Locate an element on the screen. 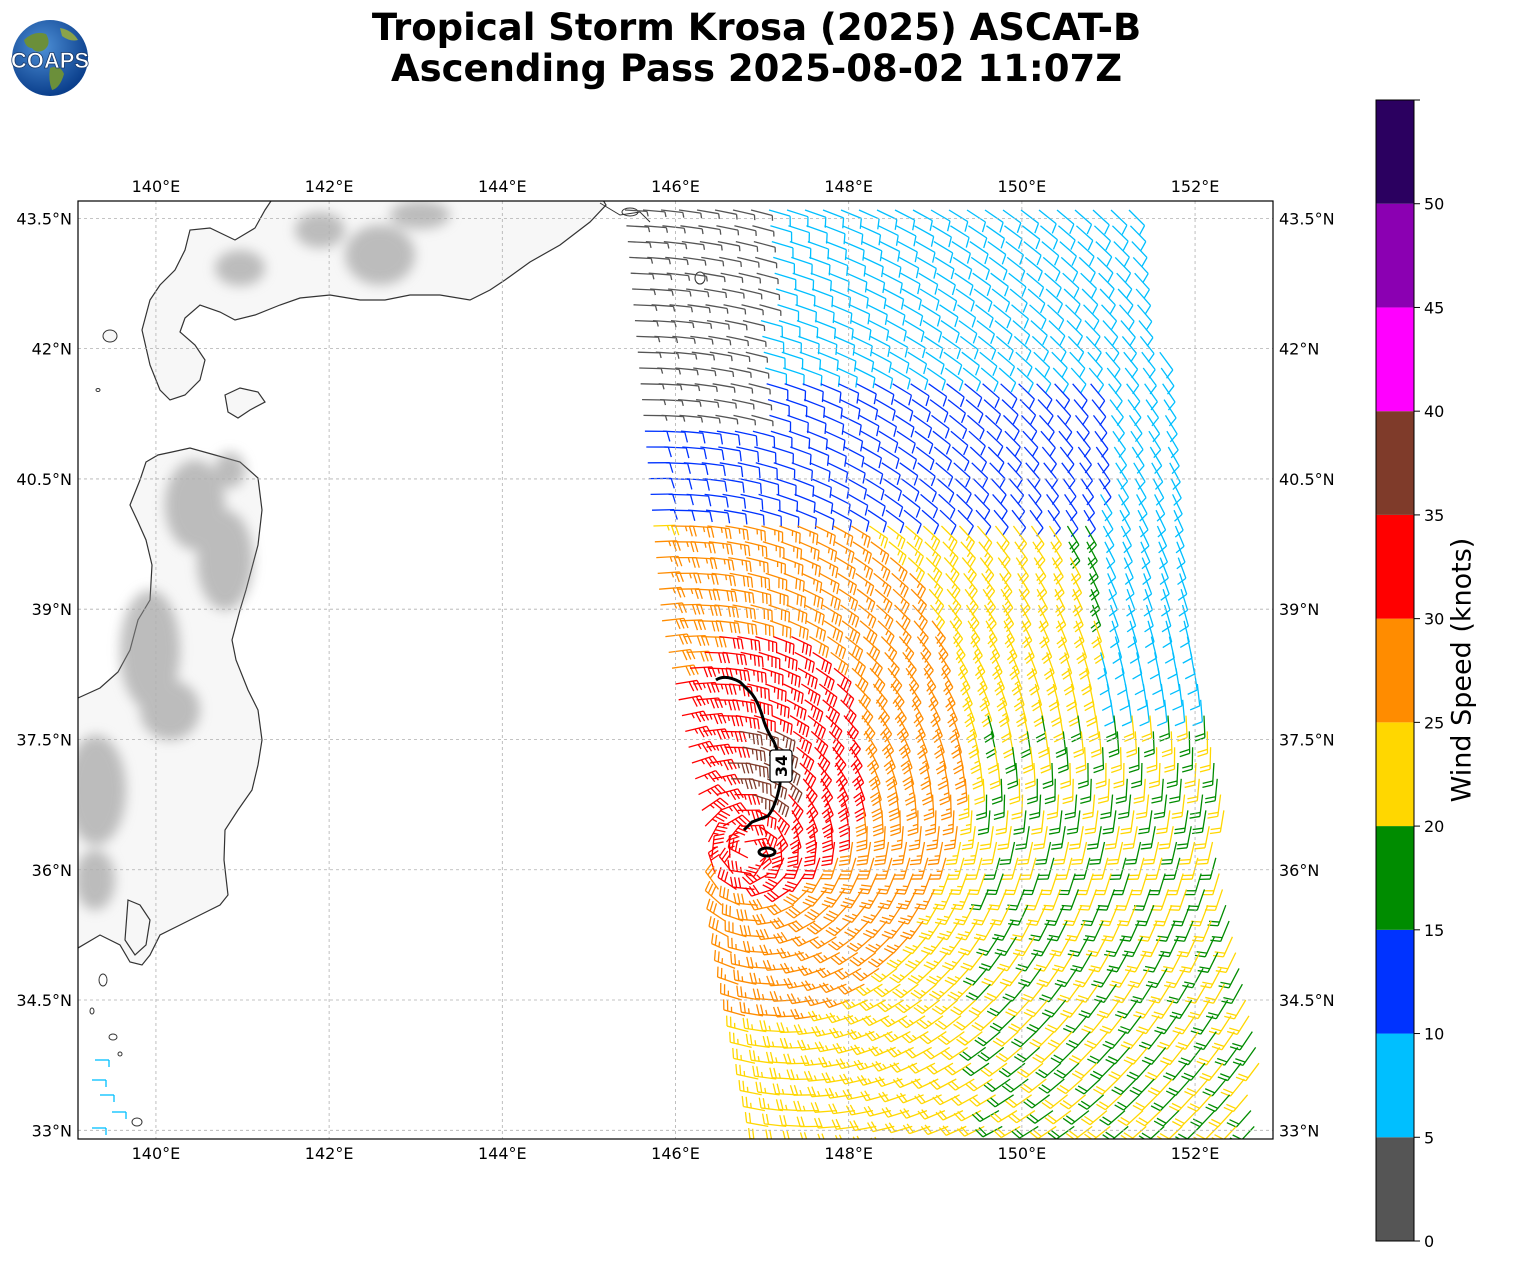  coaps-logo: COAPS is located at coordinates (50, 58).